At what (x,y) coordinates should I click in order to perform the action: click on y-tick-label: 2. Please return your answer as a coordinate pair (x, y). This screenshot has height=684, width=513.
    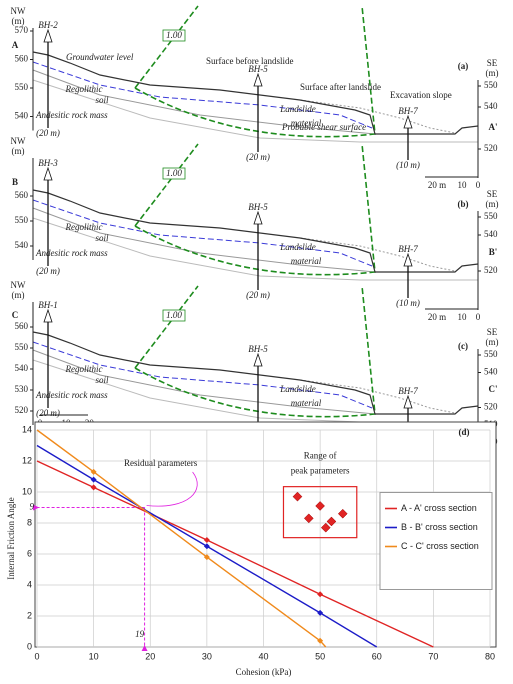
    Looking at the image, I should click on (29, 615).